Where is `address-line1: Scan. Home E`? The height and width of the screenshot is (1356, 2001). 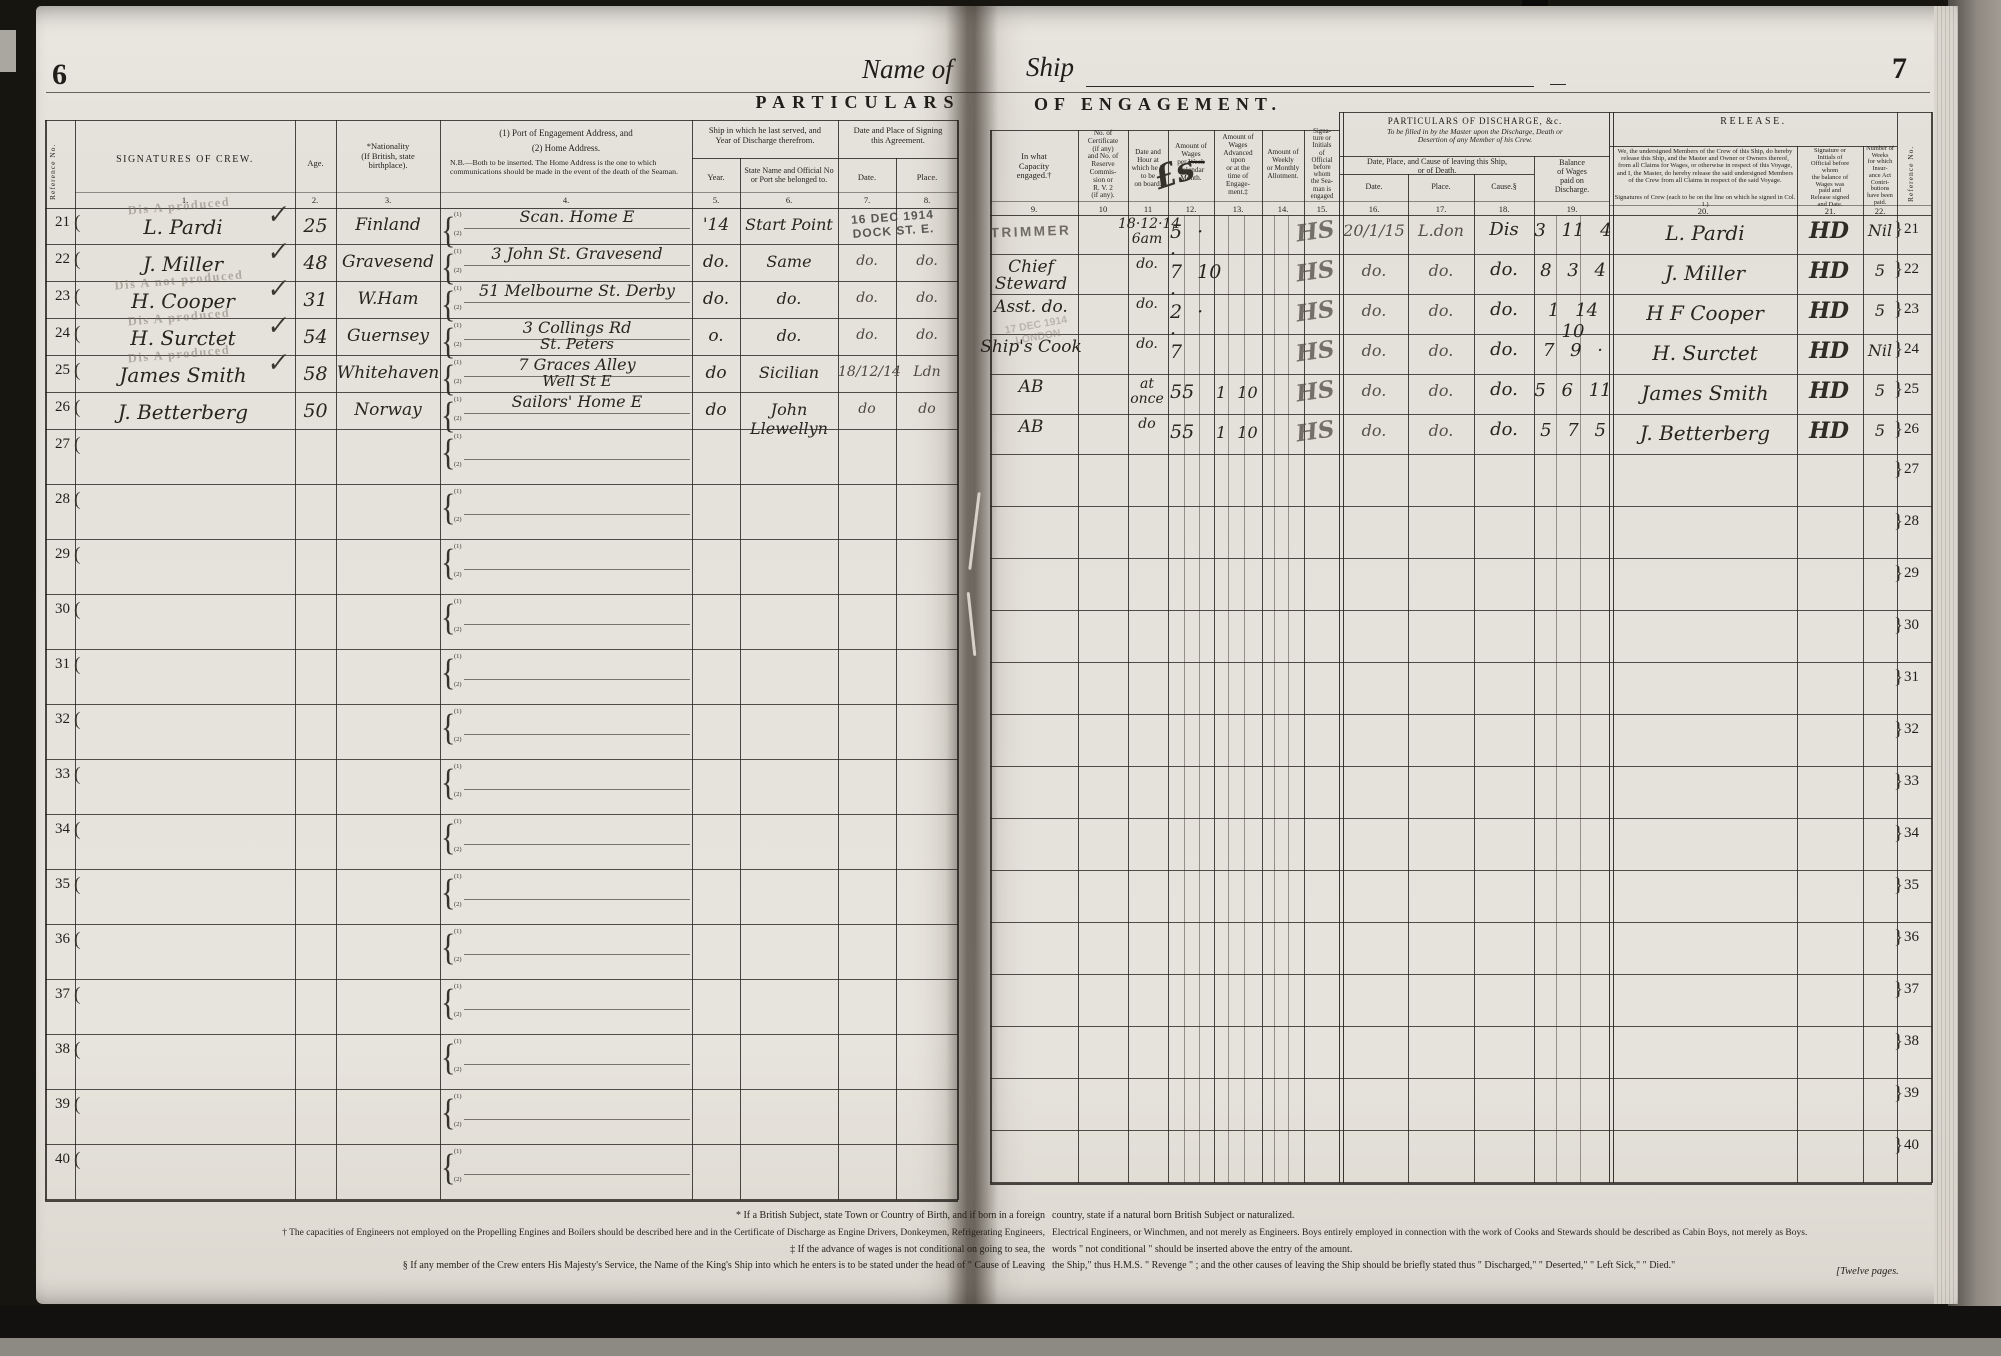 address-line1: Scan. Home E is located at coordinates (577, 216).